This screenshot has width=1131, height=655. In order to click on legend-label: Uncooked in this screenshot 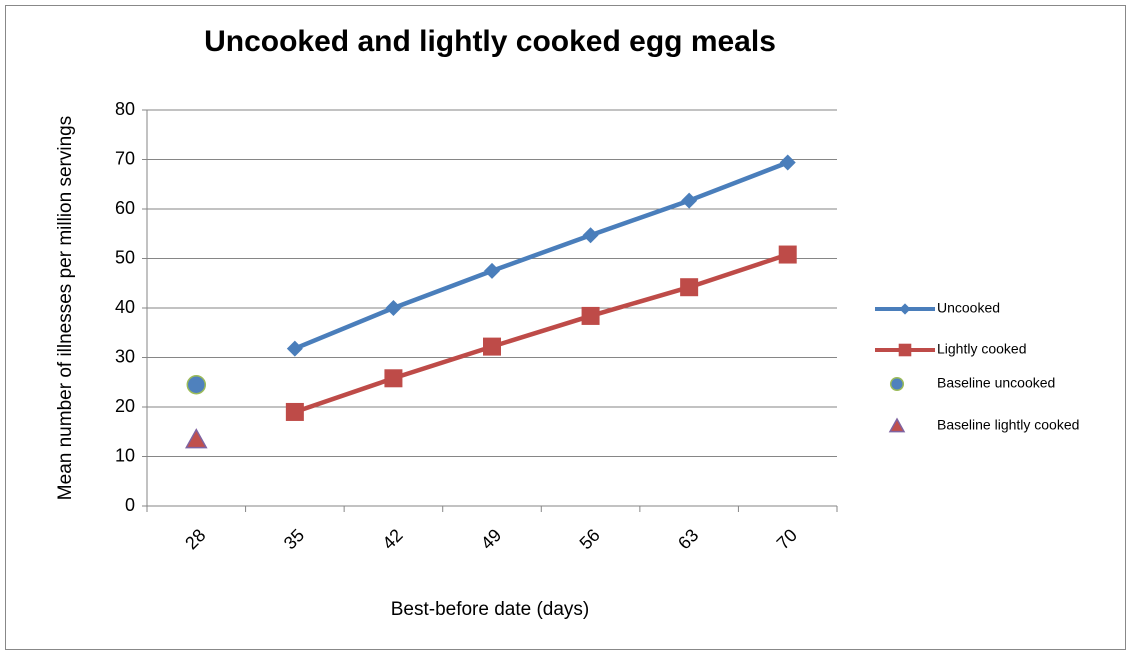, I will do `click(968, 308)`.